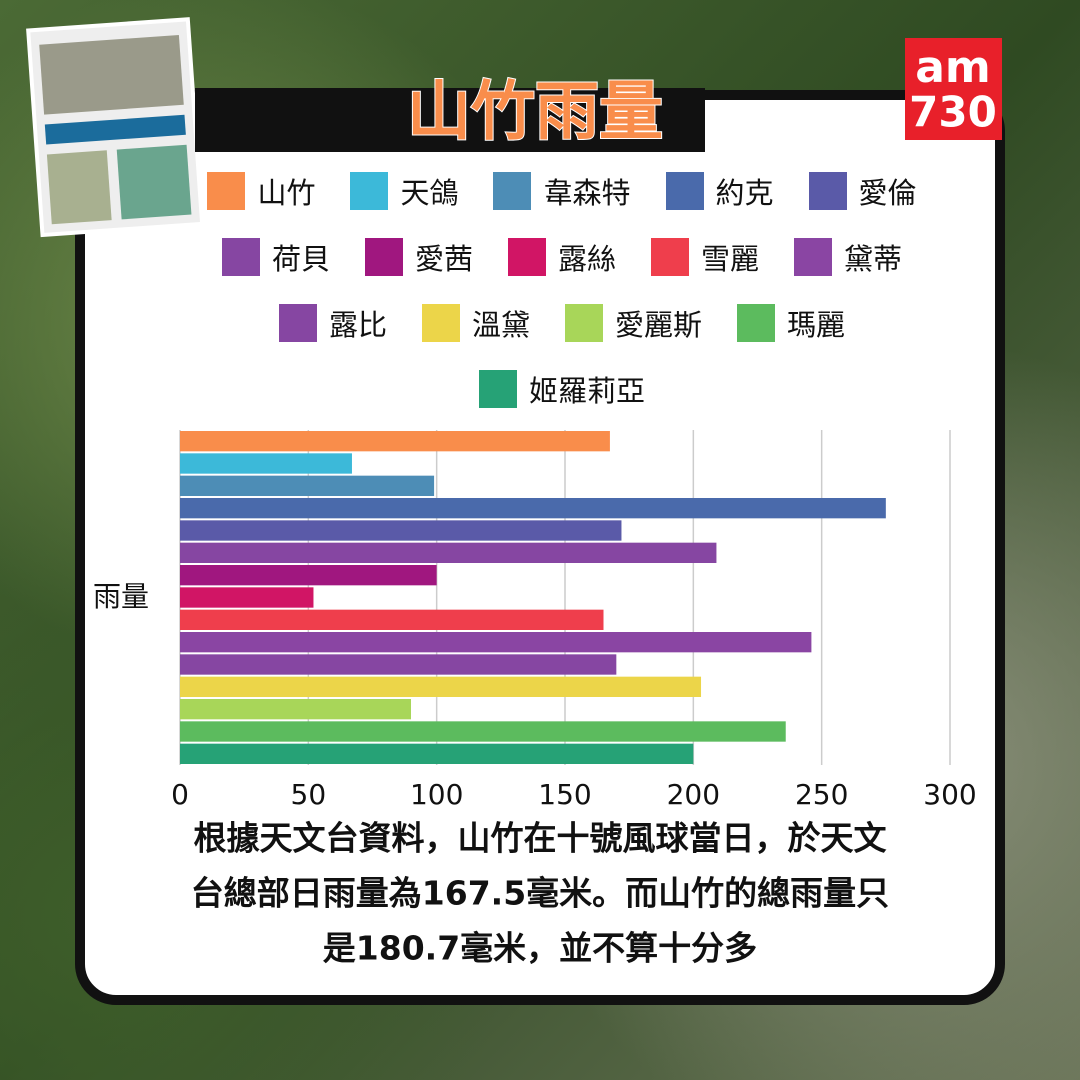  What do you see at coordinates (744, 193) in the screenshot?
I see `legend-label: 約克` at bounding box center [744, 193].